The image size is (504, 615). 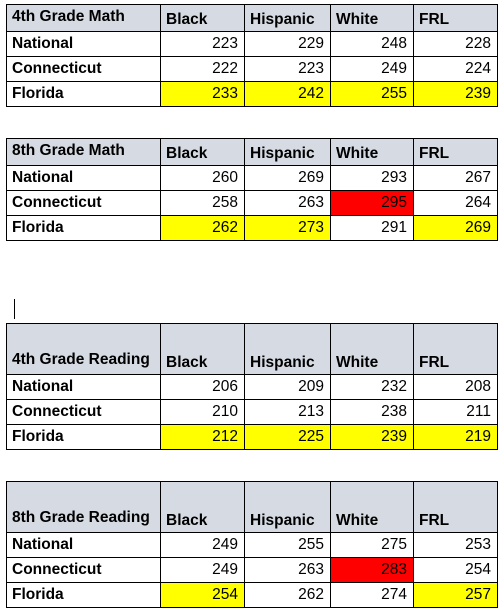 What do you see at coordinates (202, 203) in the screenshot?
I see `table-cell: 258` at bounding box center [202, 203].